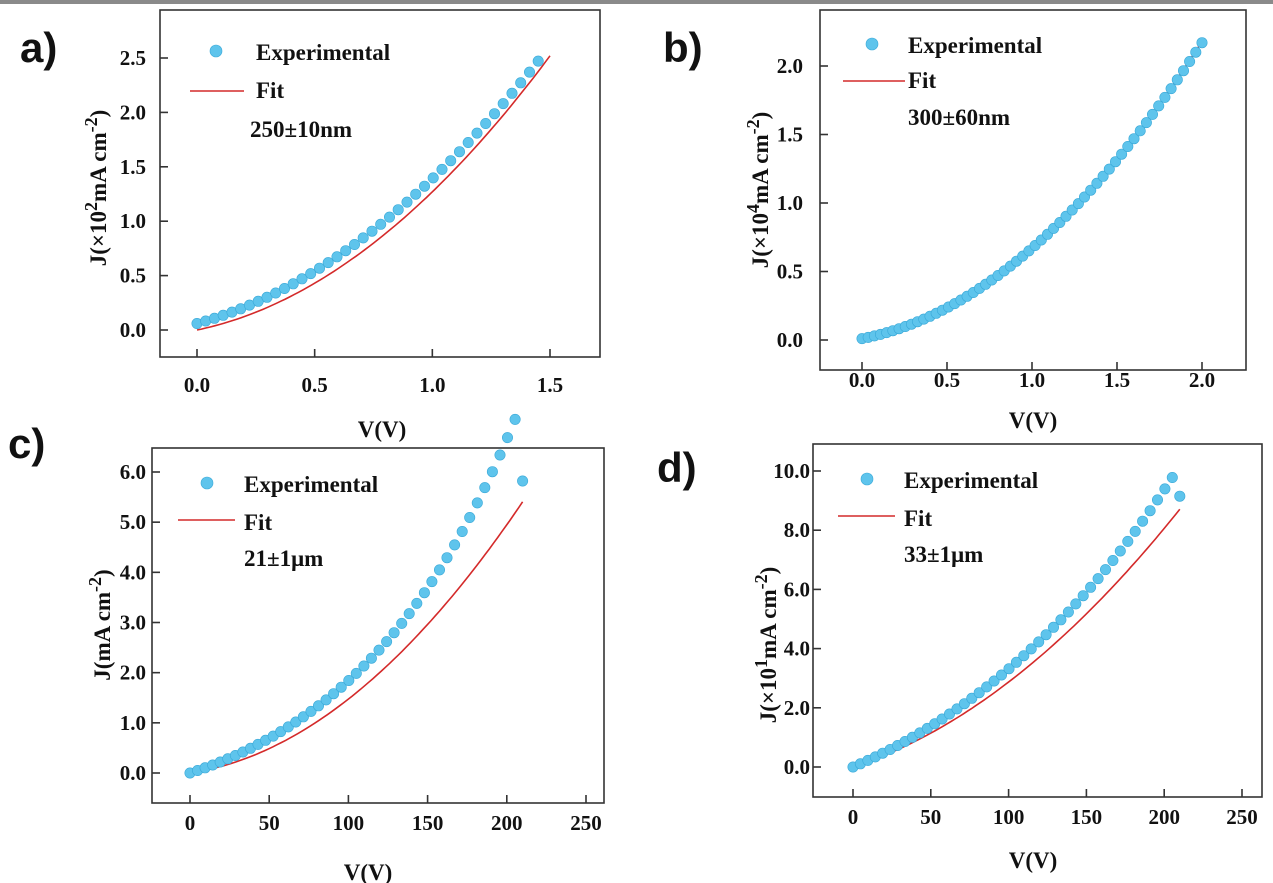  Describe the element at coordinates (283, 558) in the screenshot. I see `thickness-annotation: 21±1μm` at that location.